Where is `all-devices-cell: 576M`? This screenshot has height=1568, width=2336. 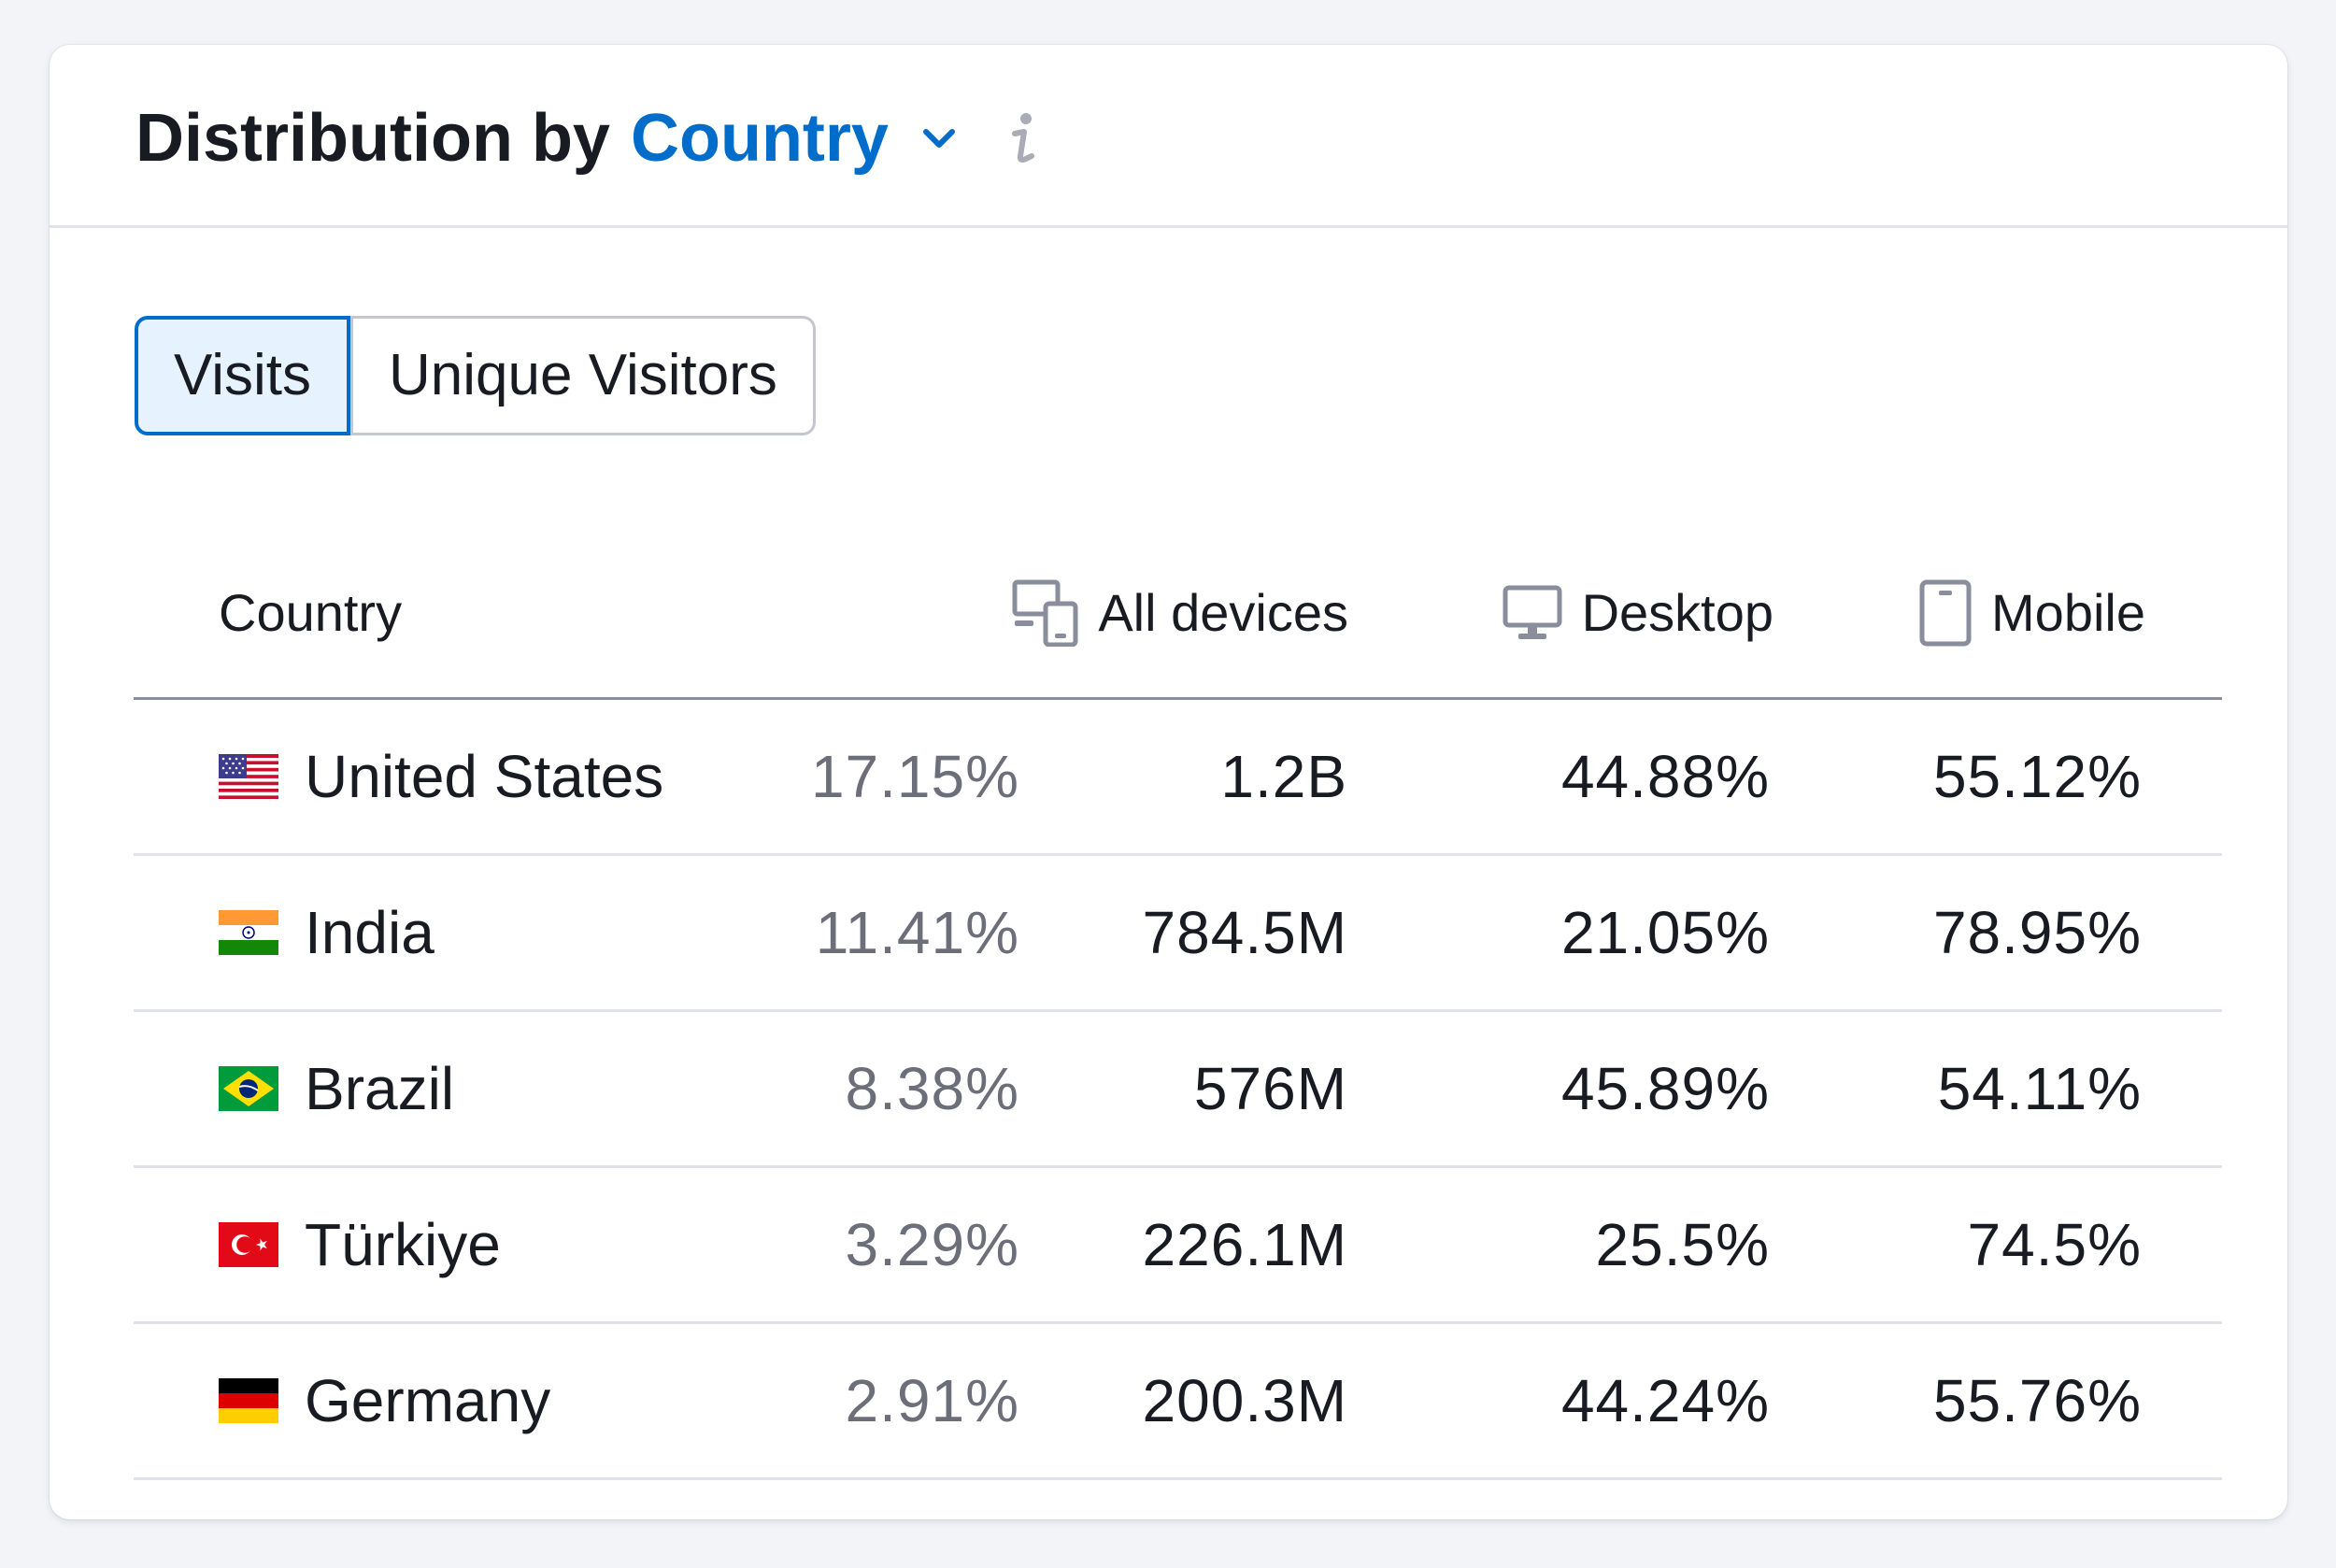 all-devices-cell: 576M is located at coordinates (1270, 1088).